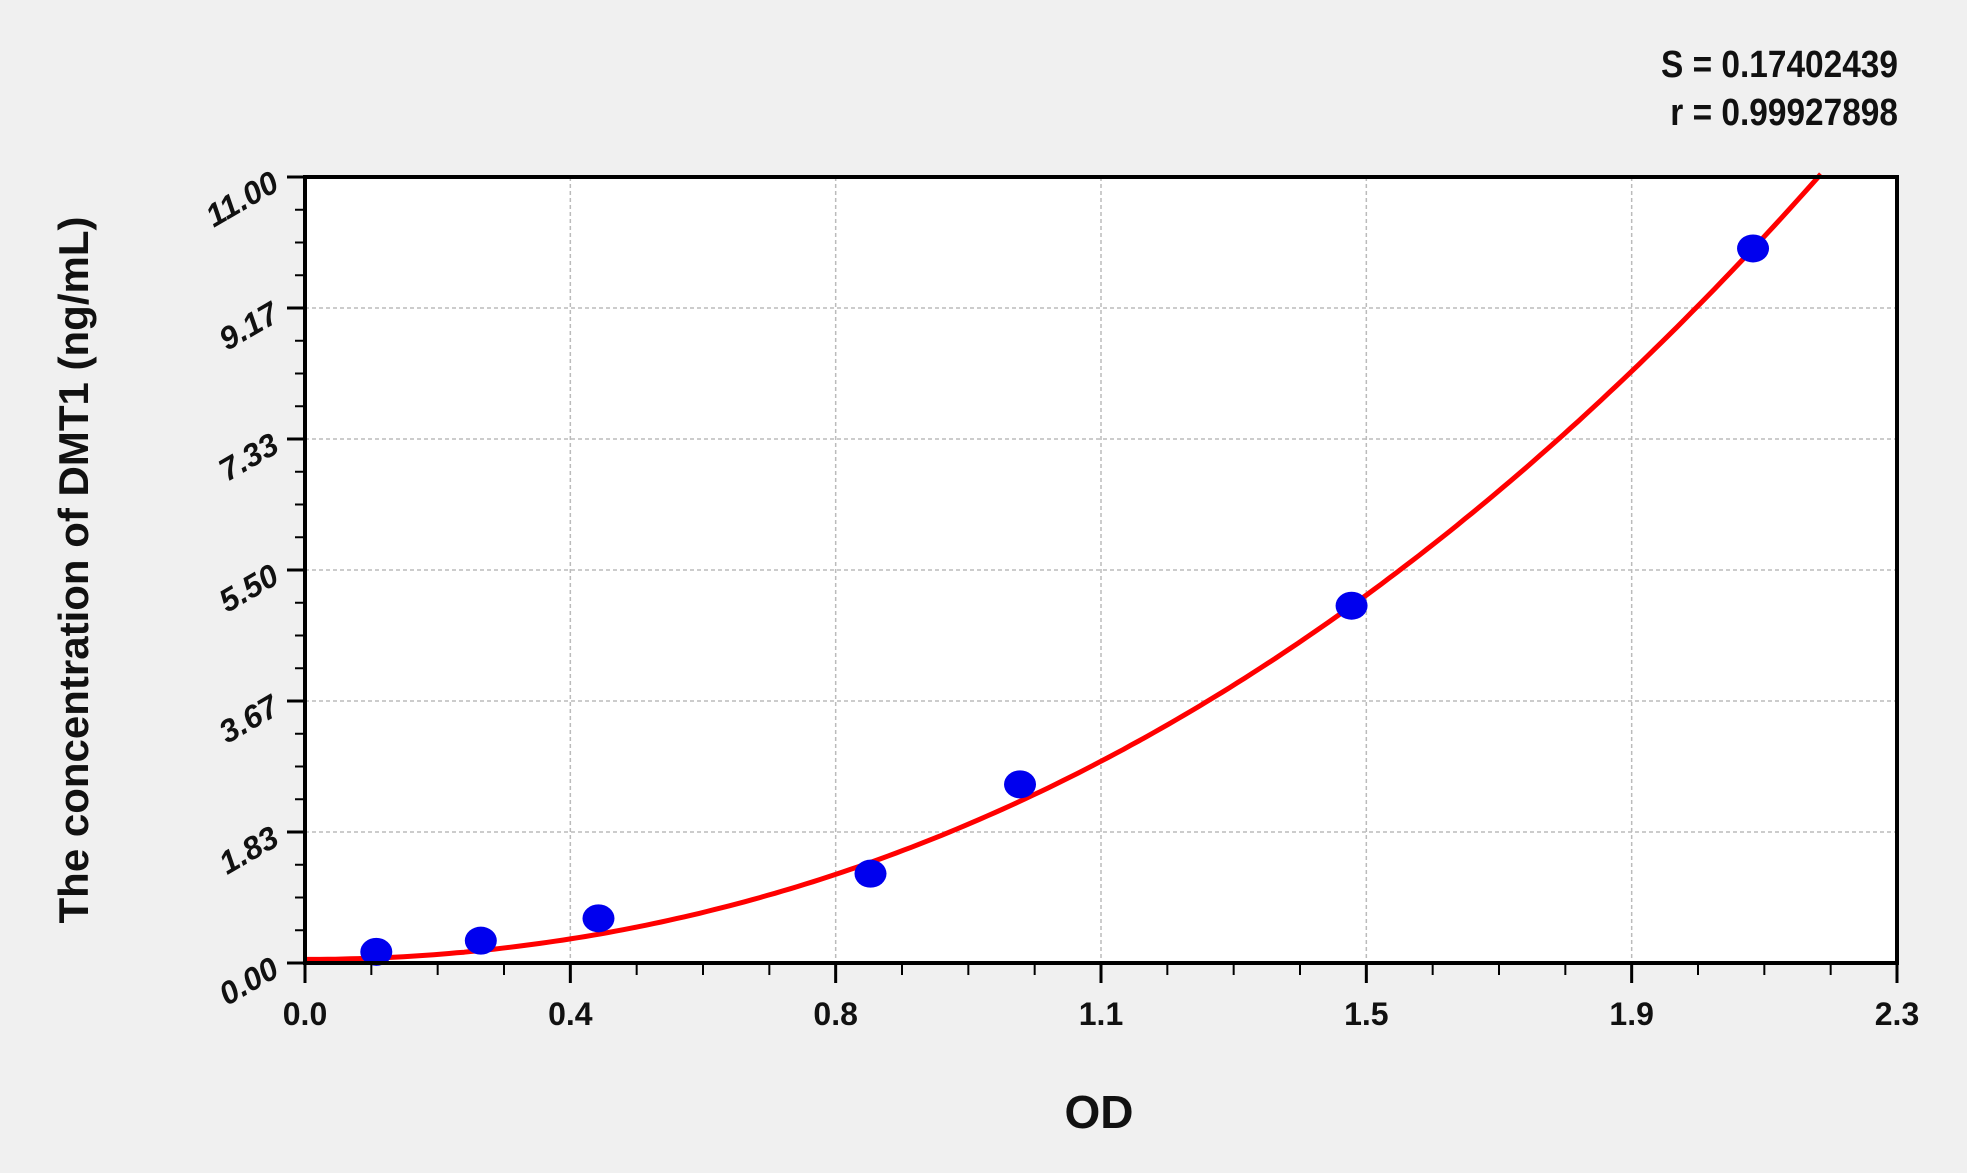  What do you see at coordinates (570, 1014) in the screenshot?
I see `x-tick-label: 0.4` at bounding box center [570, 1014].